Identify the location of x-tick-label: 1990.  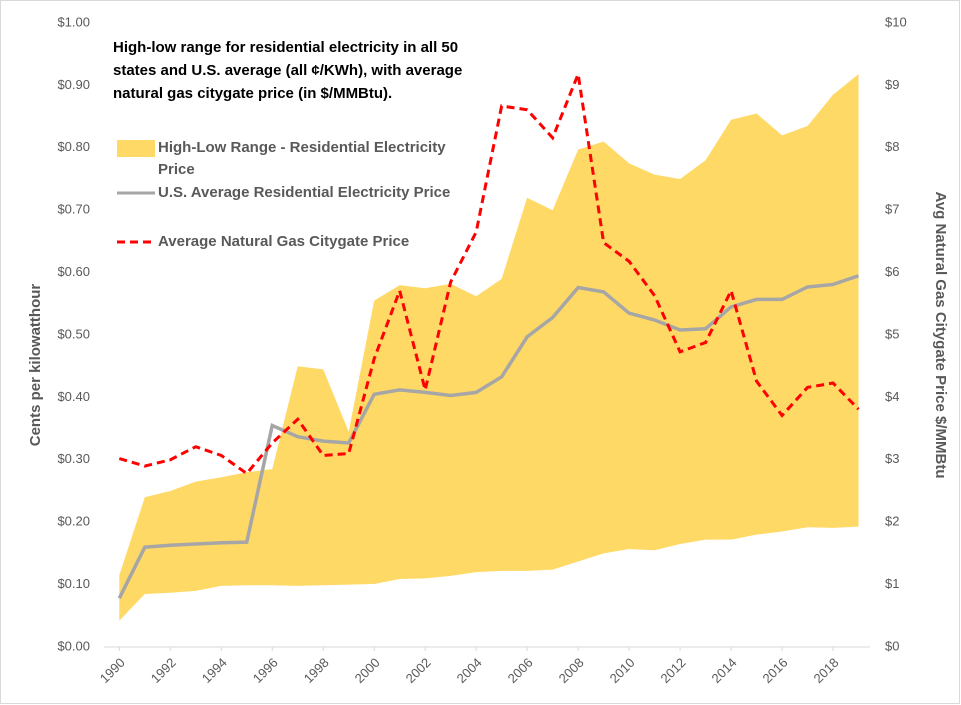
(112, 670).